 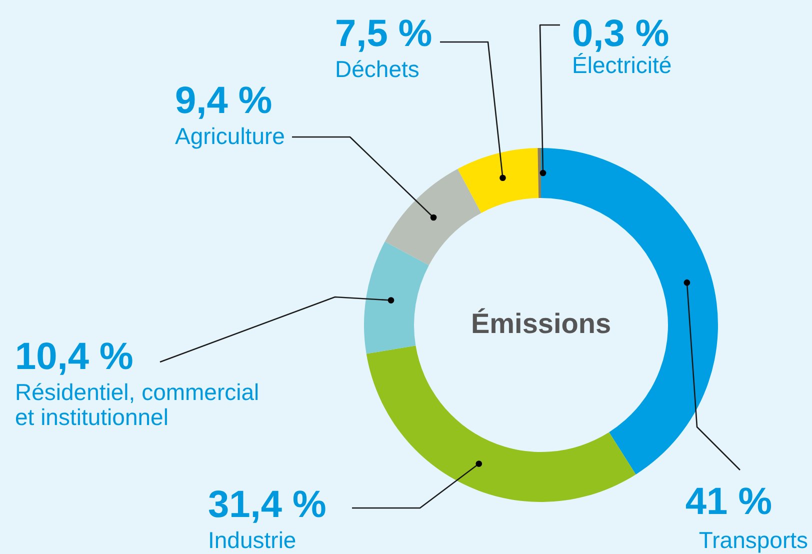 I want to click on data-label: 31,4 %, so click(x=267, y=505).